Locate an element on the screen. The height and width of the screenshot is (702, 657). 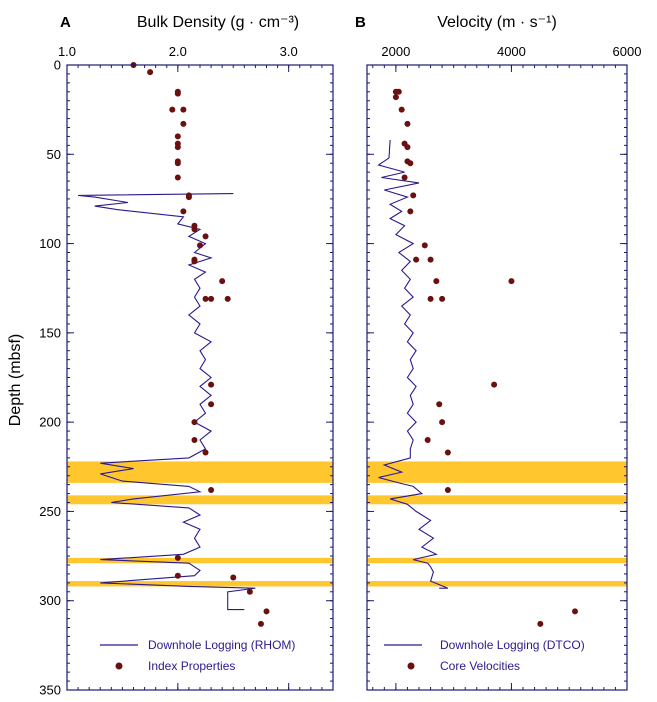
log-series-line is located at coordinates (413, 364).